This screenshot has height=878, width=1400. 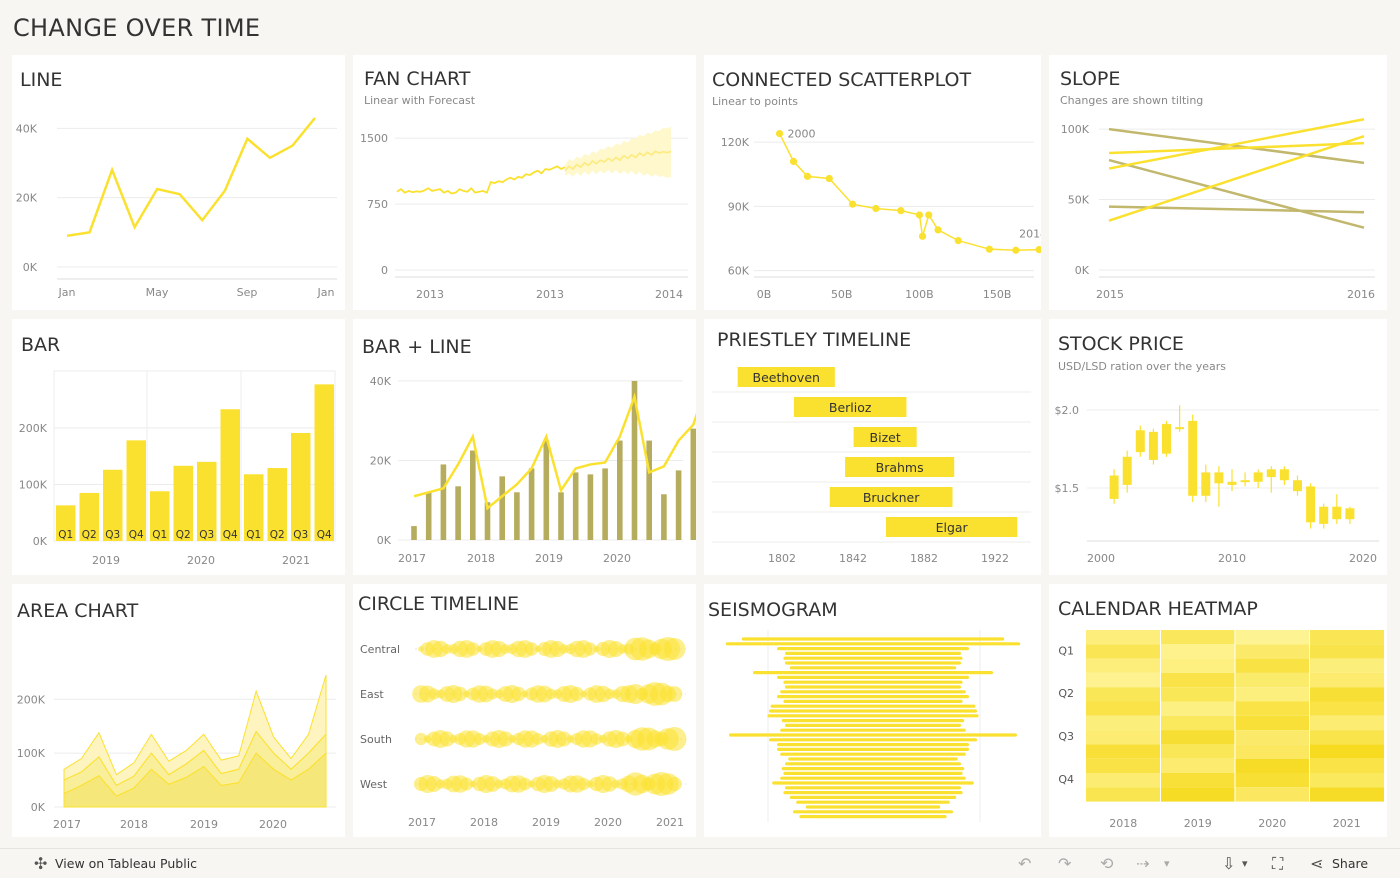 I want to click on revert-icon: ⟲, so click(x=1107, y=863).